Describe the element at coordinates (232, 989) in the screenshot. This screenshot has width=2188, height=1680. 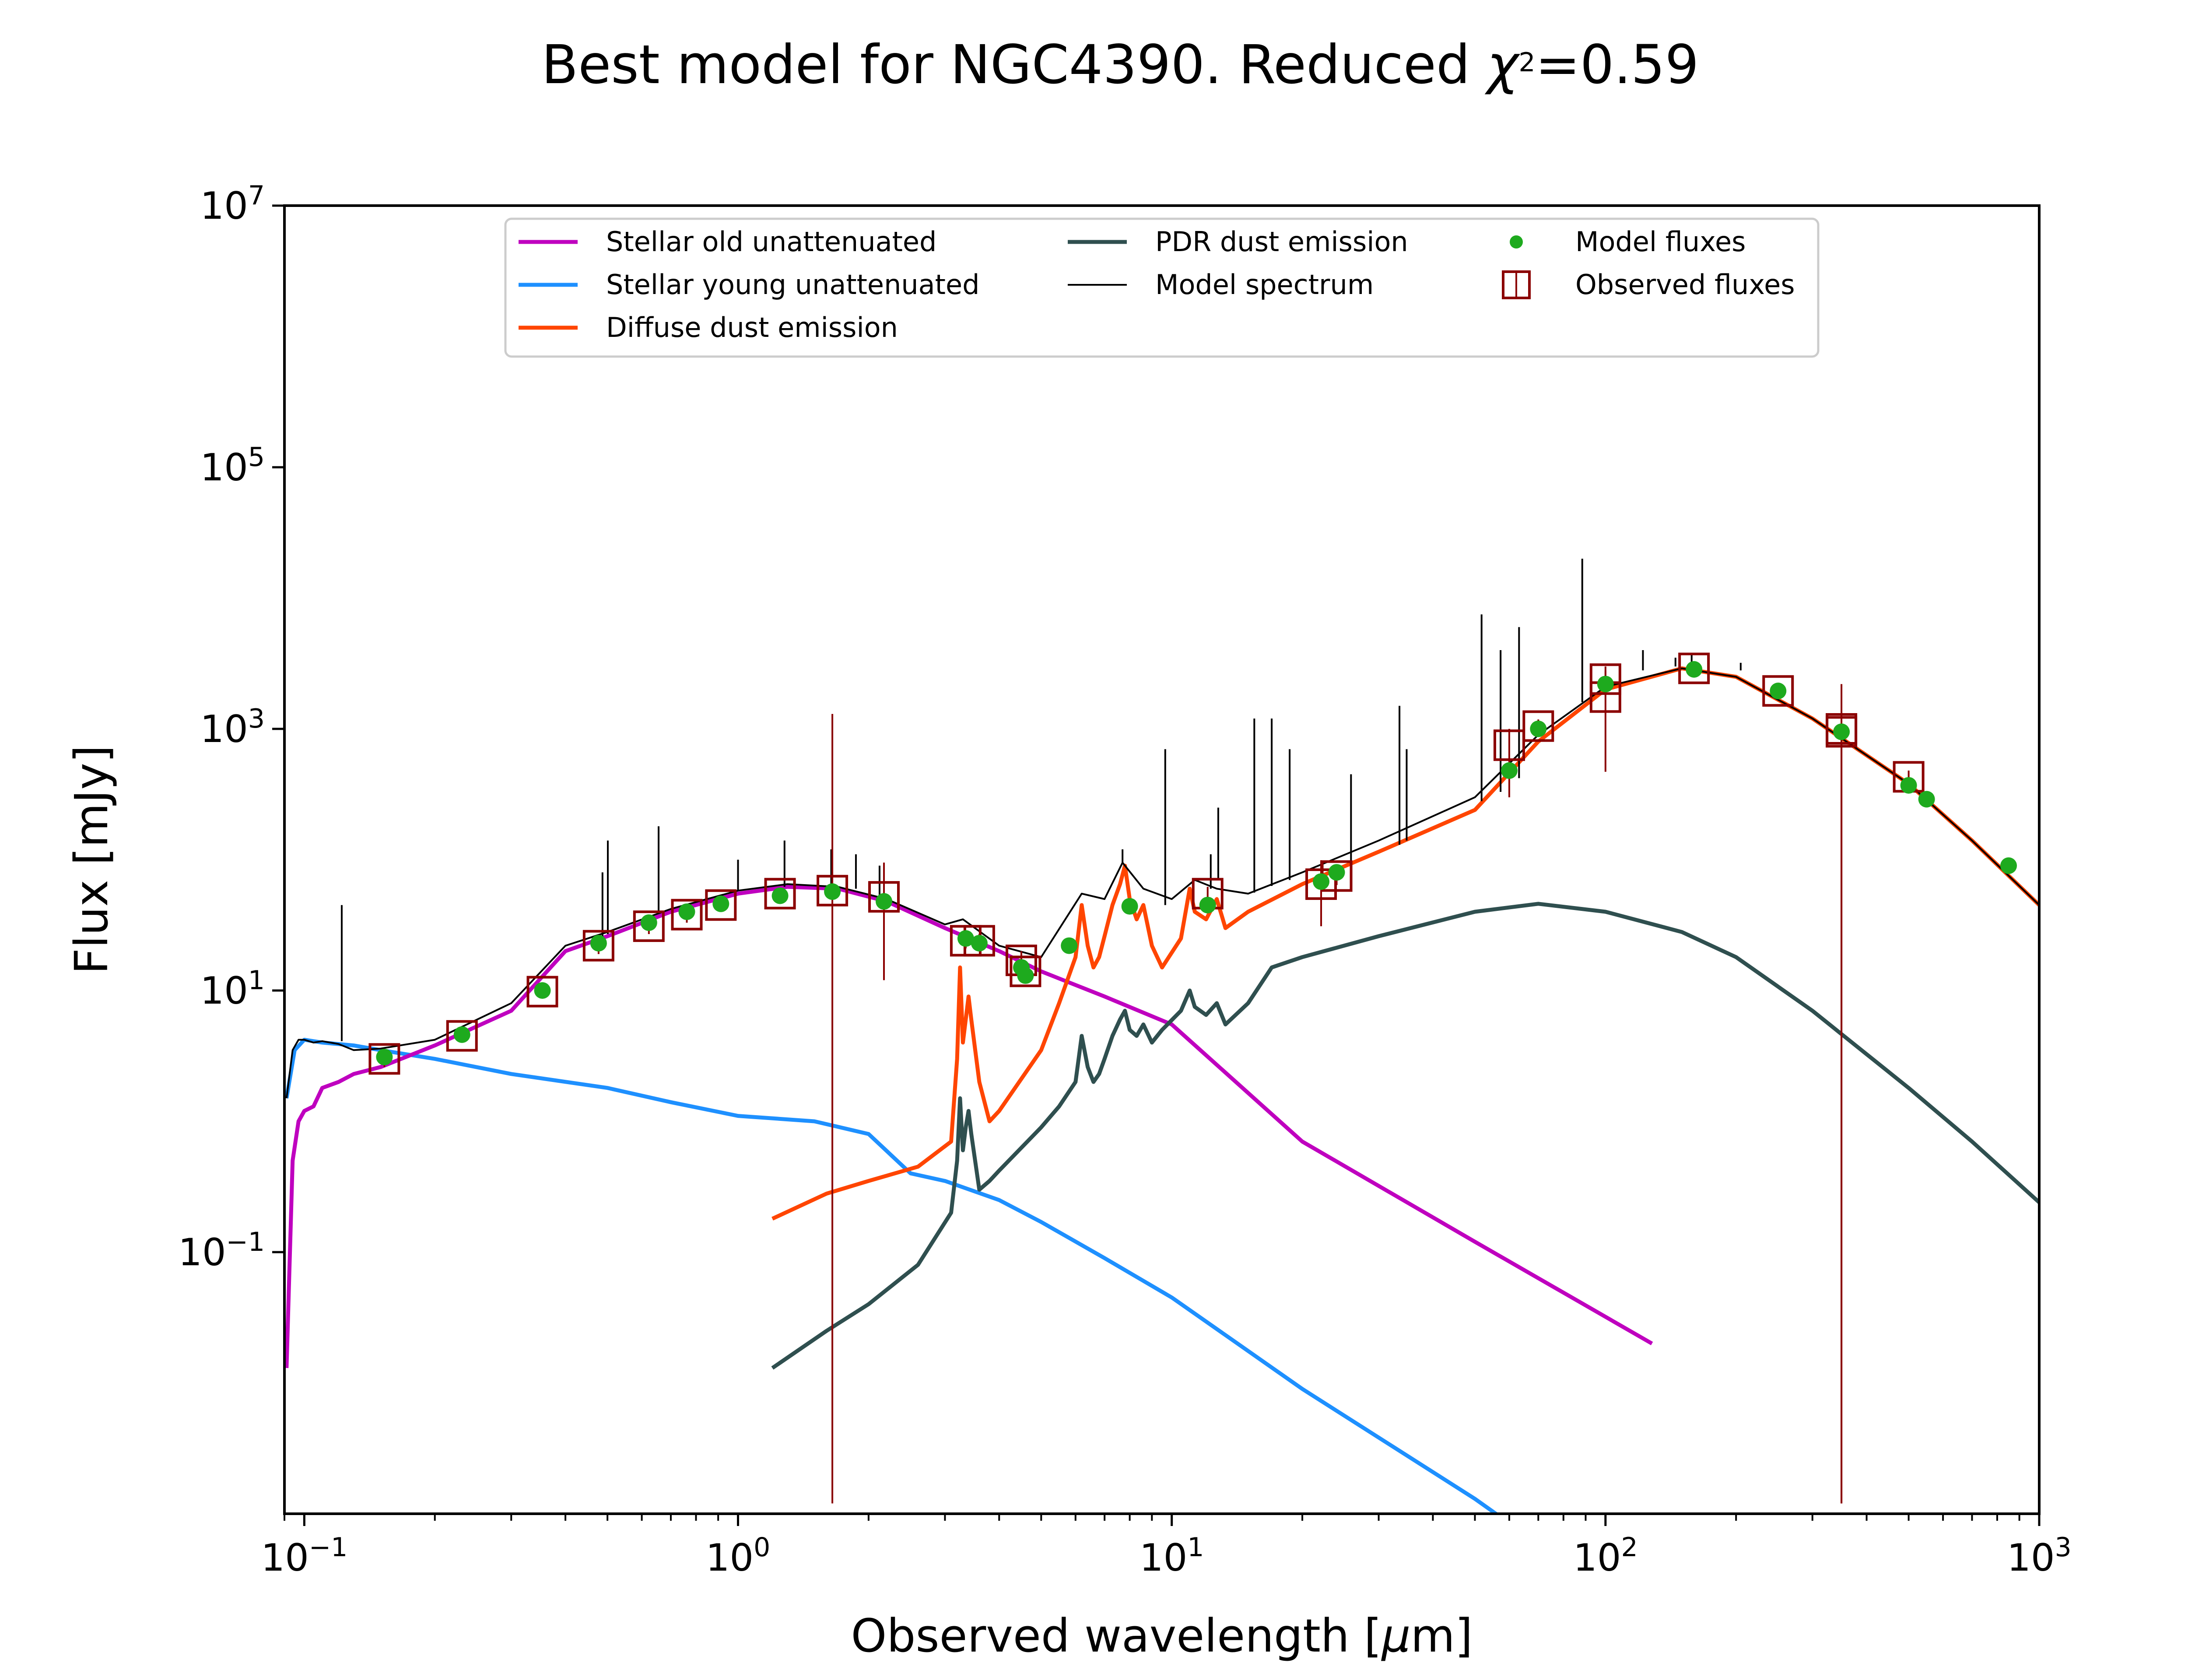
I see `y-tick-label: 10¹` at that location.